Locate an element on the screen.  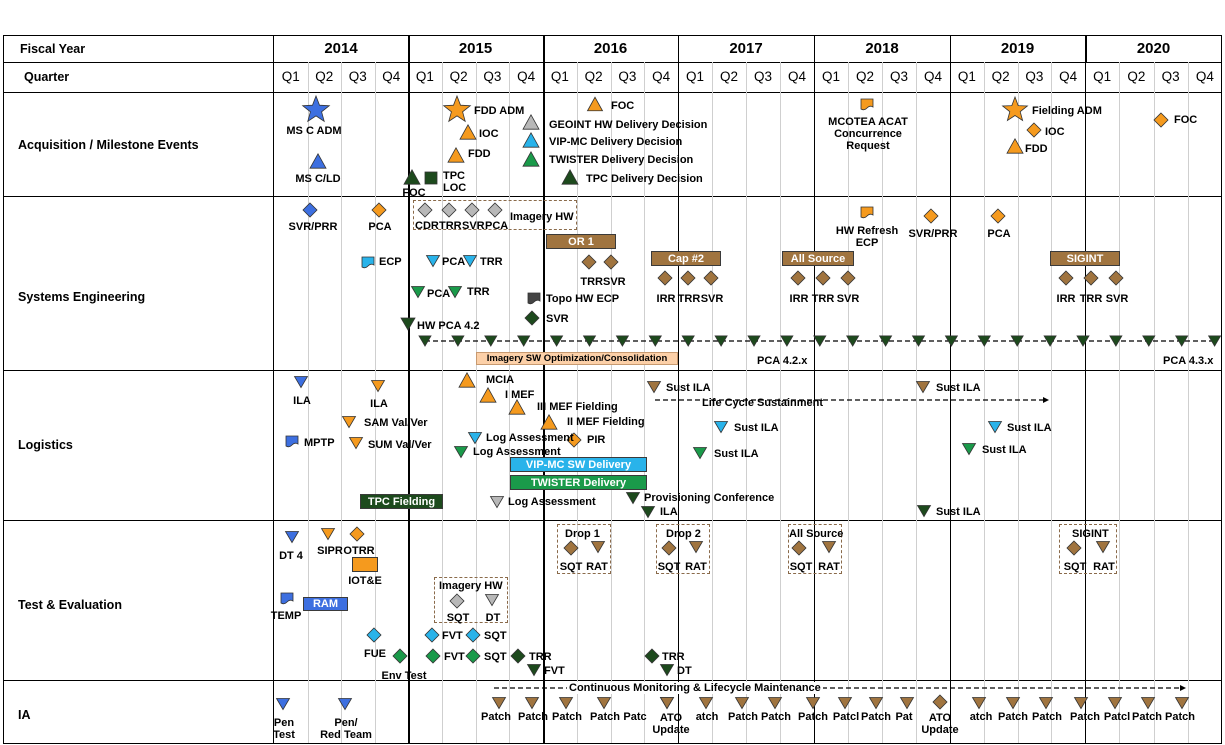
triangle-pen-red-team is located at coordinates (345, 704).